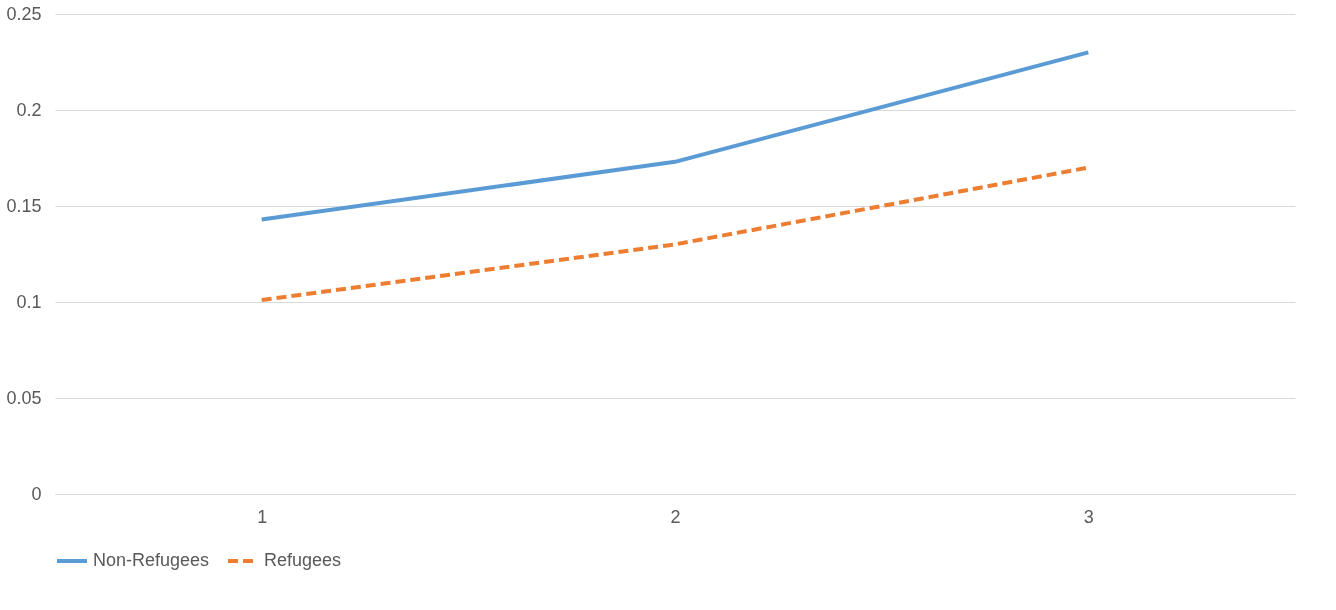 This screenshot has width=1336, height=610. What do you see at coordinates (24, 13) in the screenshot?
I see `y-tick-label: 0.25` at bounding box center [24, 13].